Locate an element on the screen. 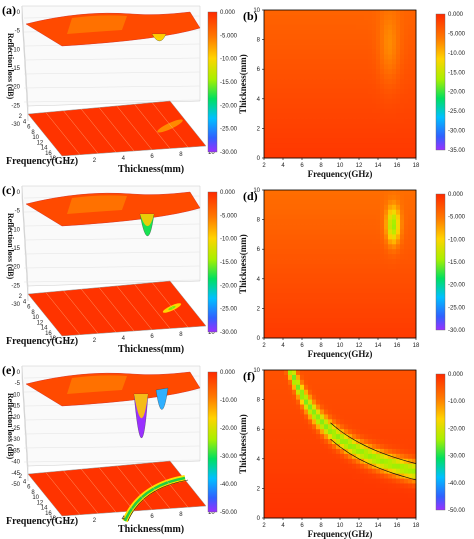 This screenshot has width=474, height=539. x-tick-label: 2 is located at coordinates (264, 166).